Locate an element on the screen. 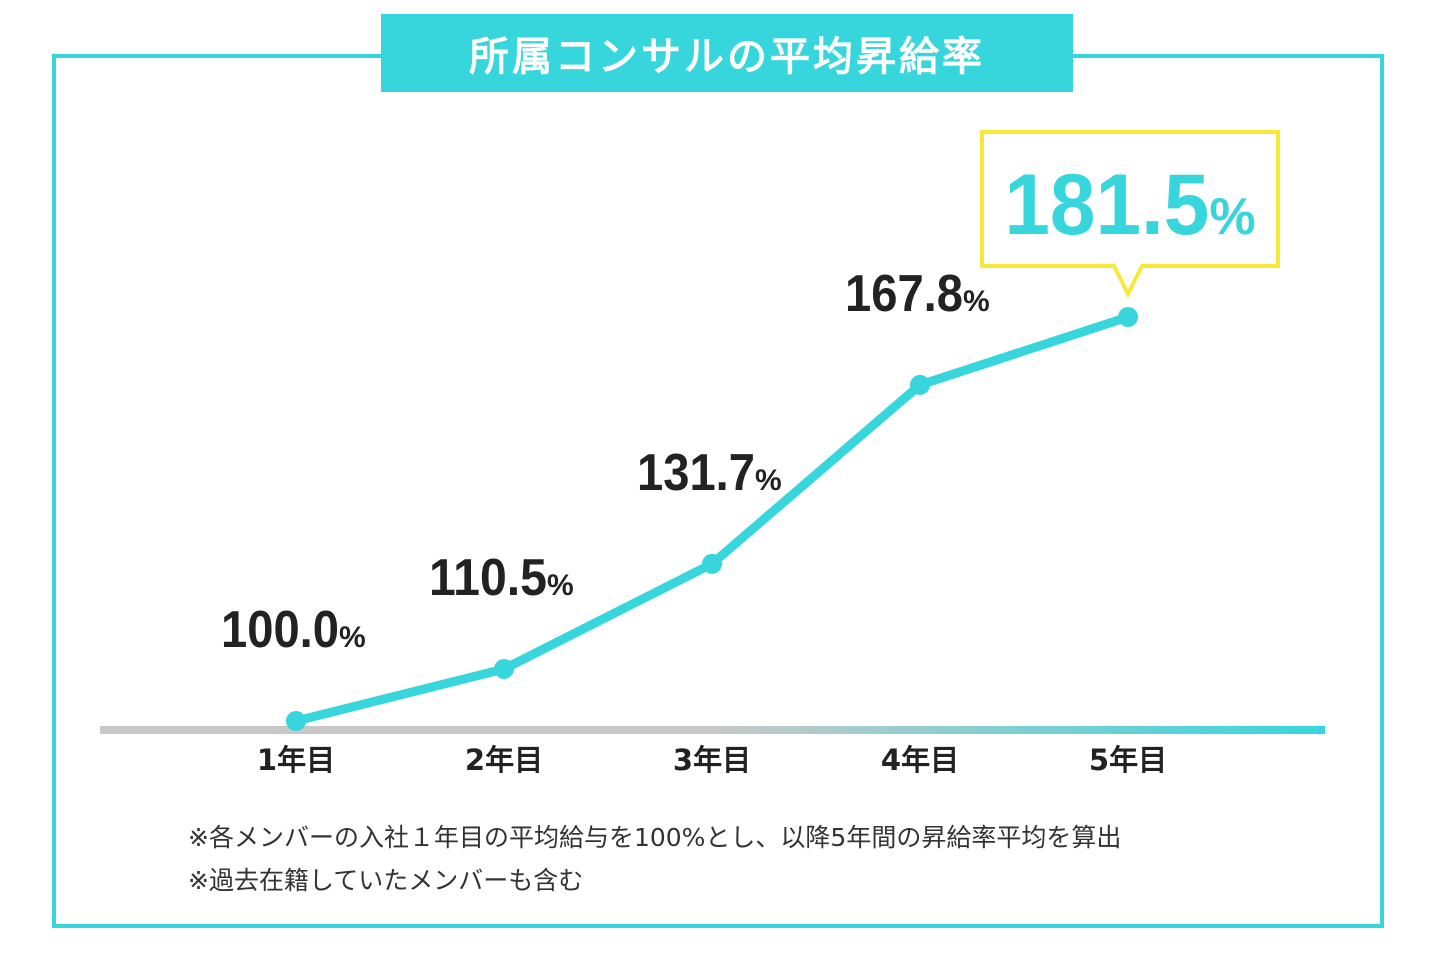 The image size is (1440, 954). data-label-4: 167.8% is located at coordinates (917, 294).